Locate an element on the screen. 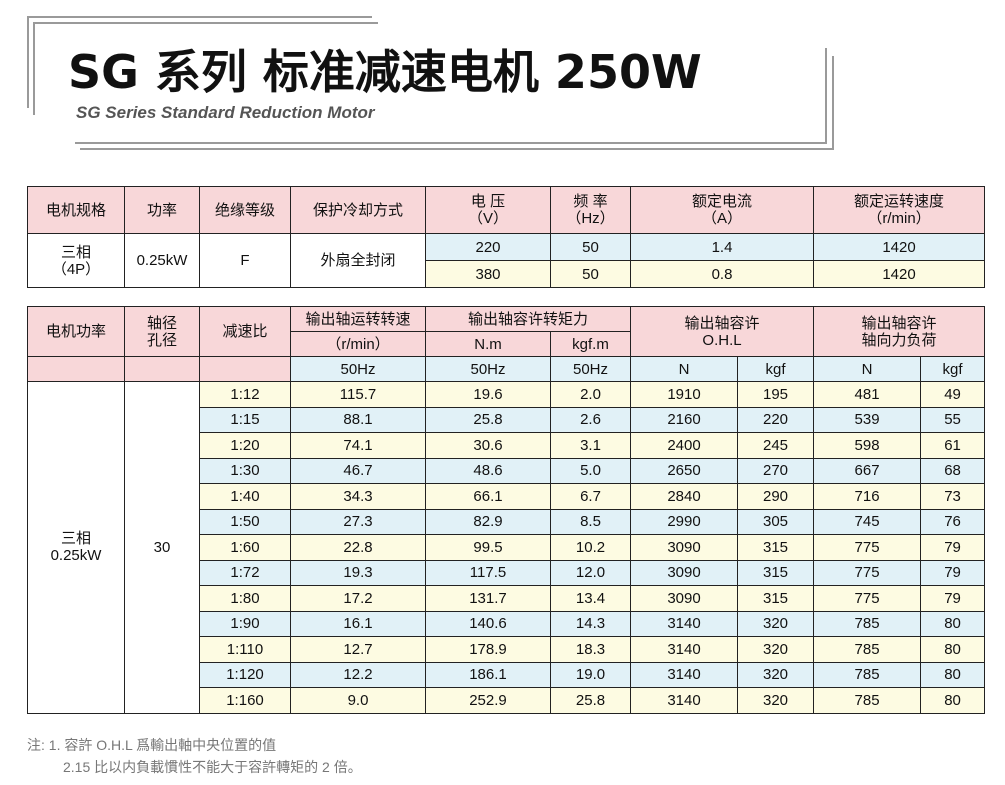 The width and height of the screenshot is (1005, 785). power-cell: 0.25kW is located at coordinates (162, 260).